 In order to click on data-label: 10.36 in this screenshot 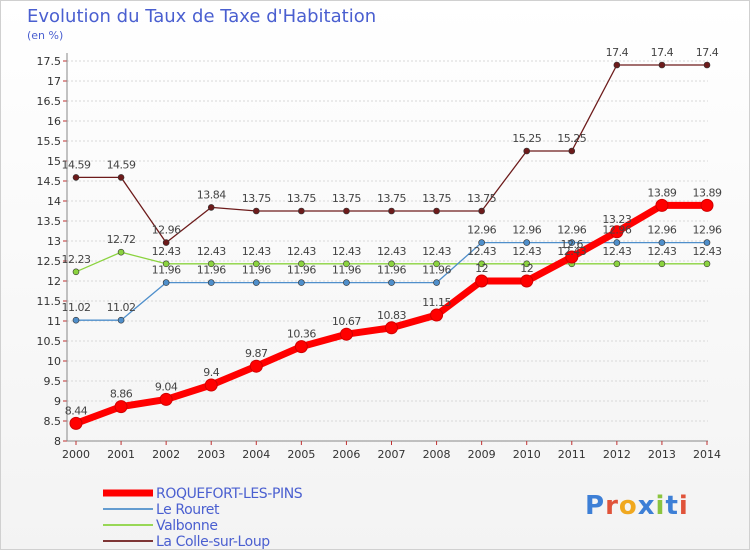, I will do `click(301, 334)`.